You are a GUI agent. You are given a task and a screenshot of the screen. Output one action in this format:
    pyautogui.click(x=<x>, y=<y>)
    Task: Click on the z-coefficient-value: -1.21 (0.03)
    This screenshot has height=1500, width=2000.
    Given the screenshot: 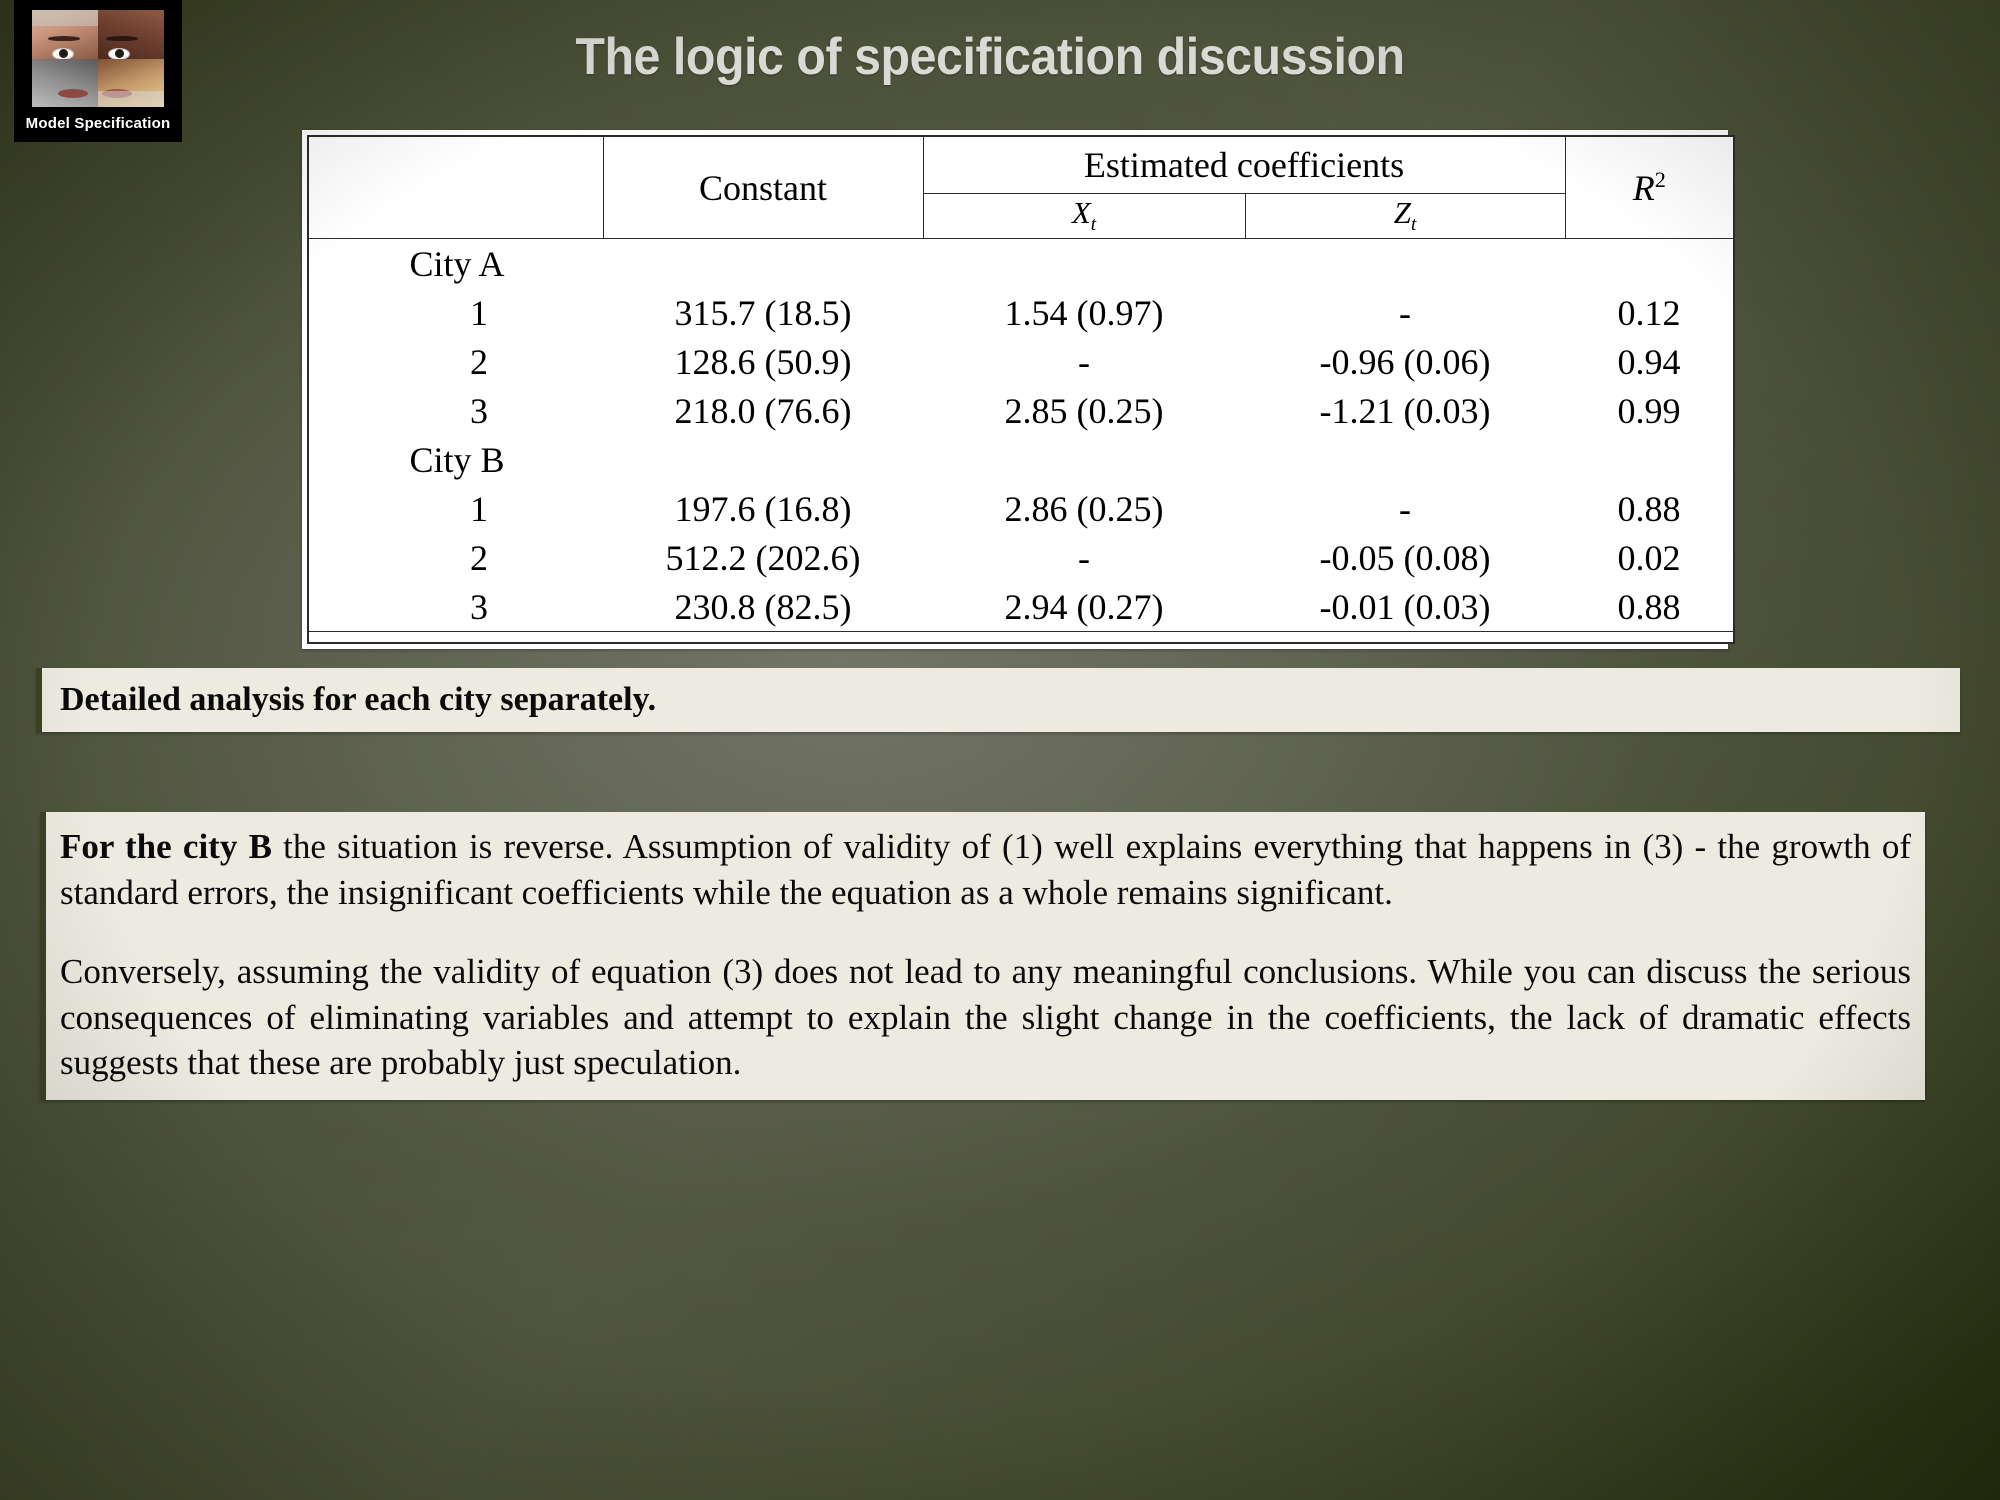 What is the action you would take?
    pyautogui.click(x=1405, y=410)
    